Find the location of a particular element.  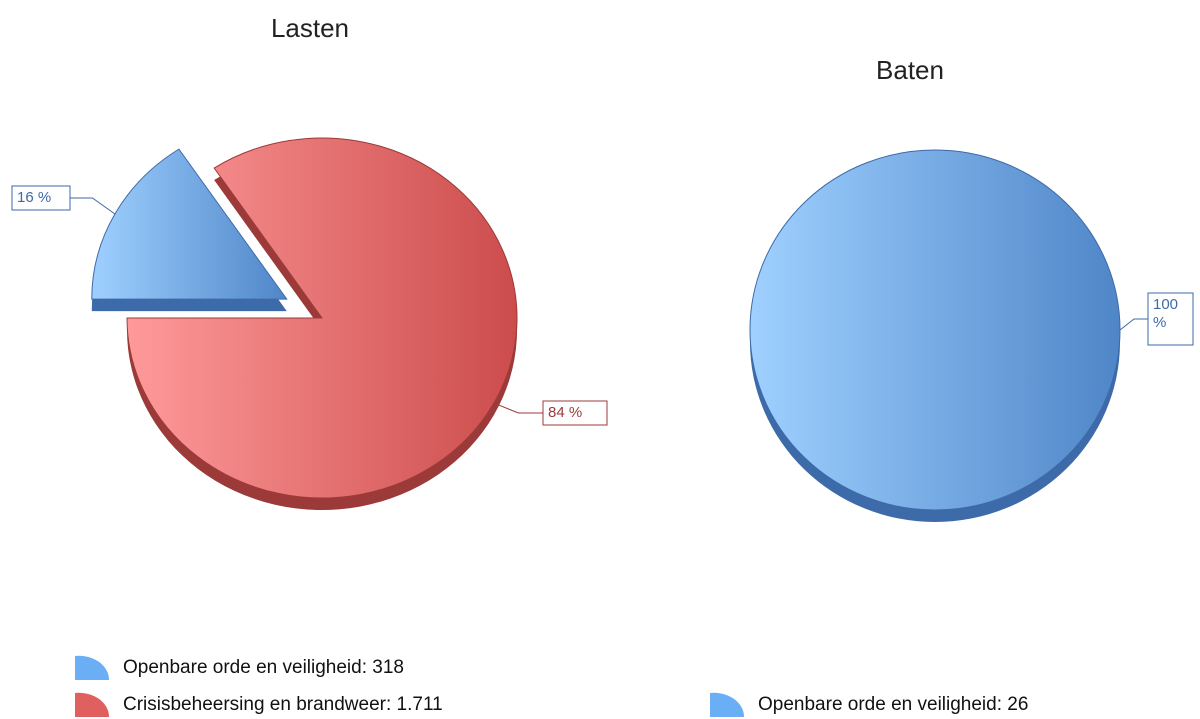

percent-label-line: 100 is located at coordinates (1165, 304).